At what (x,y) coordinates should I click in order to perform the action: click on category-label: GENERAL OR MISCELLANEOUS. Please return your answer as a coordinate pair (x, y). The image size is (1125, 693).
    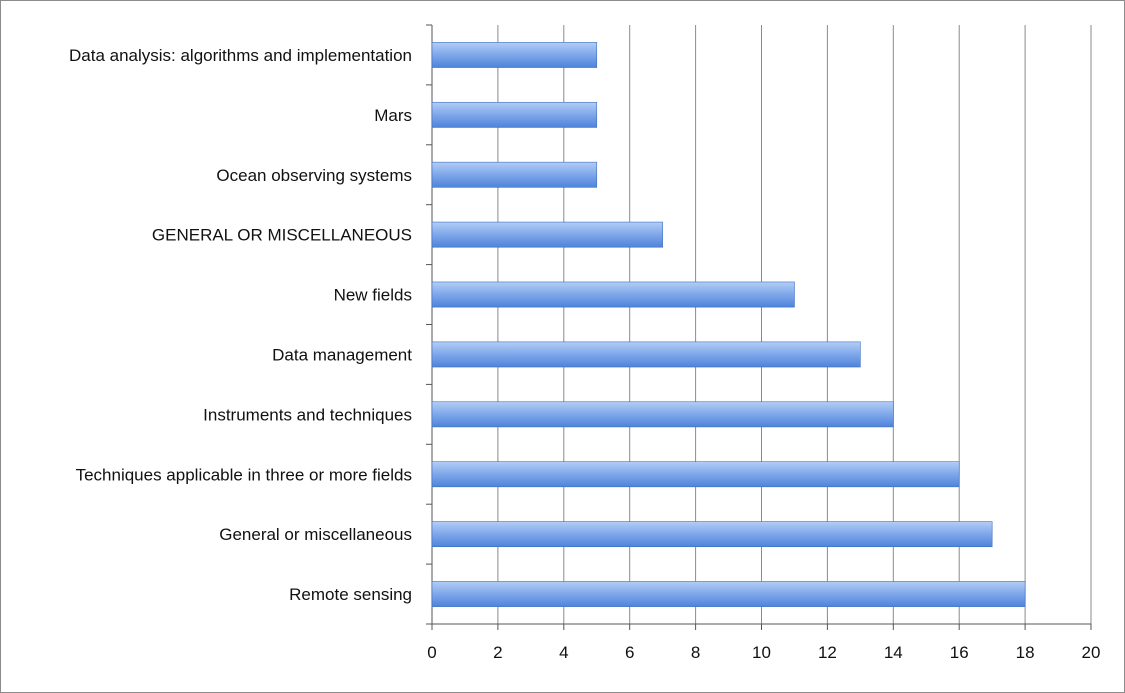
    Looking at the image, I should click on (282, 235).